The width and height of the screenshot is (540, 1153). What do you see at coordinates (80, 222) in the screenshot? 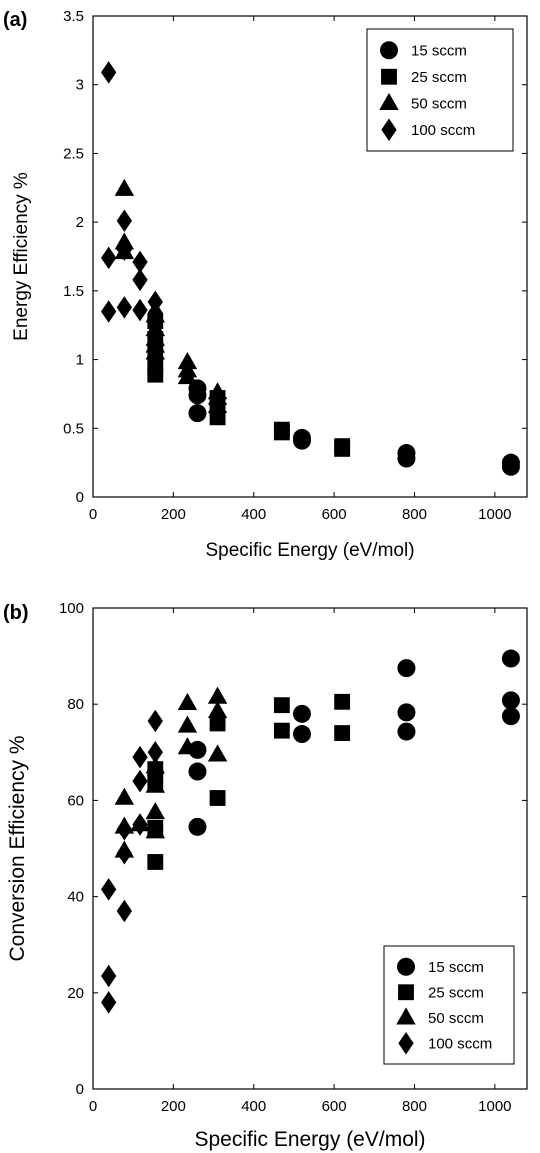
I see `y-tick-label: 2` at bounding box center [80, 222].